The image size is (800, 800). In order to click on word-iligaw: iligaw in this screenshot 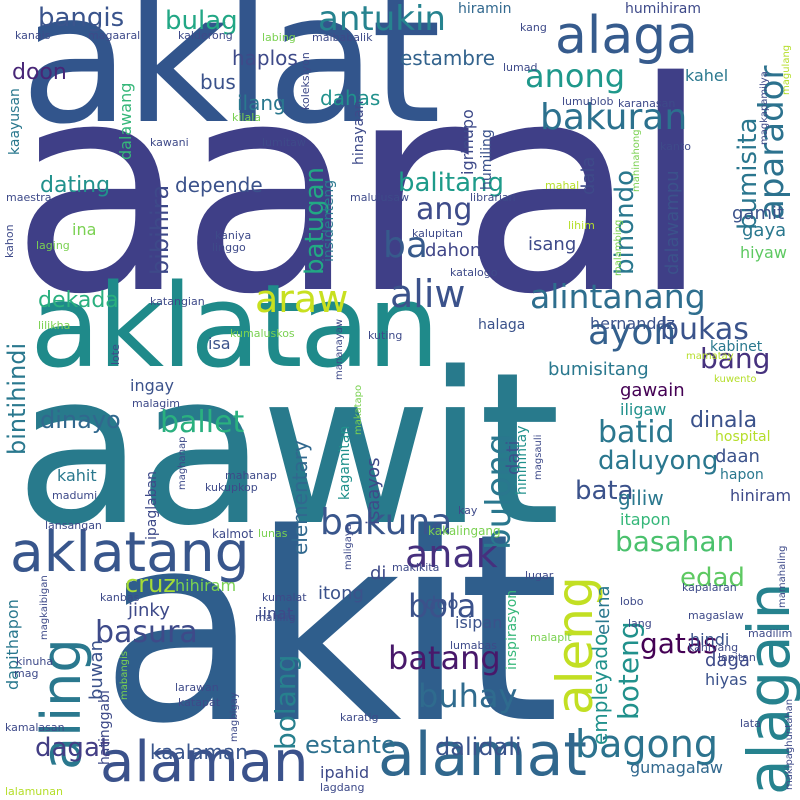, I will do `click(643, 409)`.